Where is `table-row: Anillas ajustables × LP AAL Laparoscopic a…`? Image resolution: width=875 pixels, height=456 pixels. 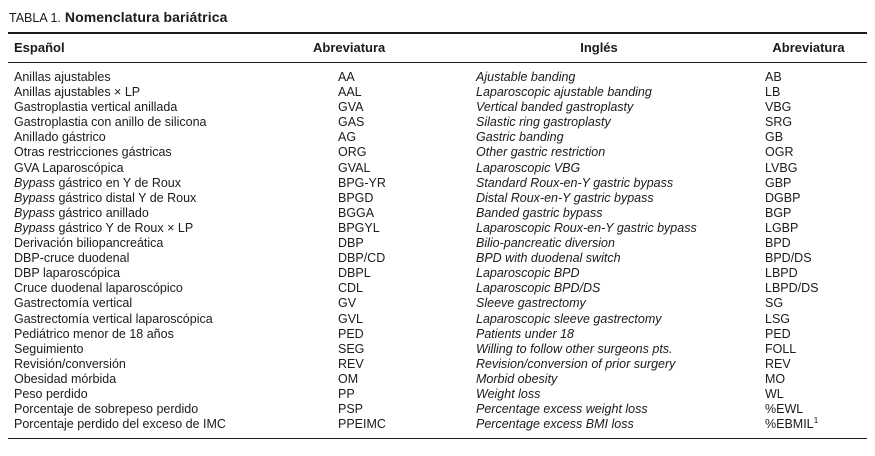 table-row: Anillas ajustables × LP AAL Laparoscopic a… is located at coordinates (437, 92).